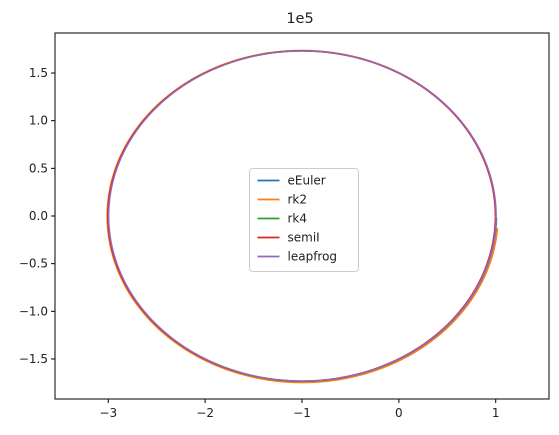 The image size is (559, 435). I want to click on y-tick-label: −0.5, so click(33, 264).